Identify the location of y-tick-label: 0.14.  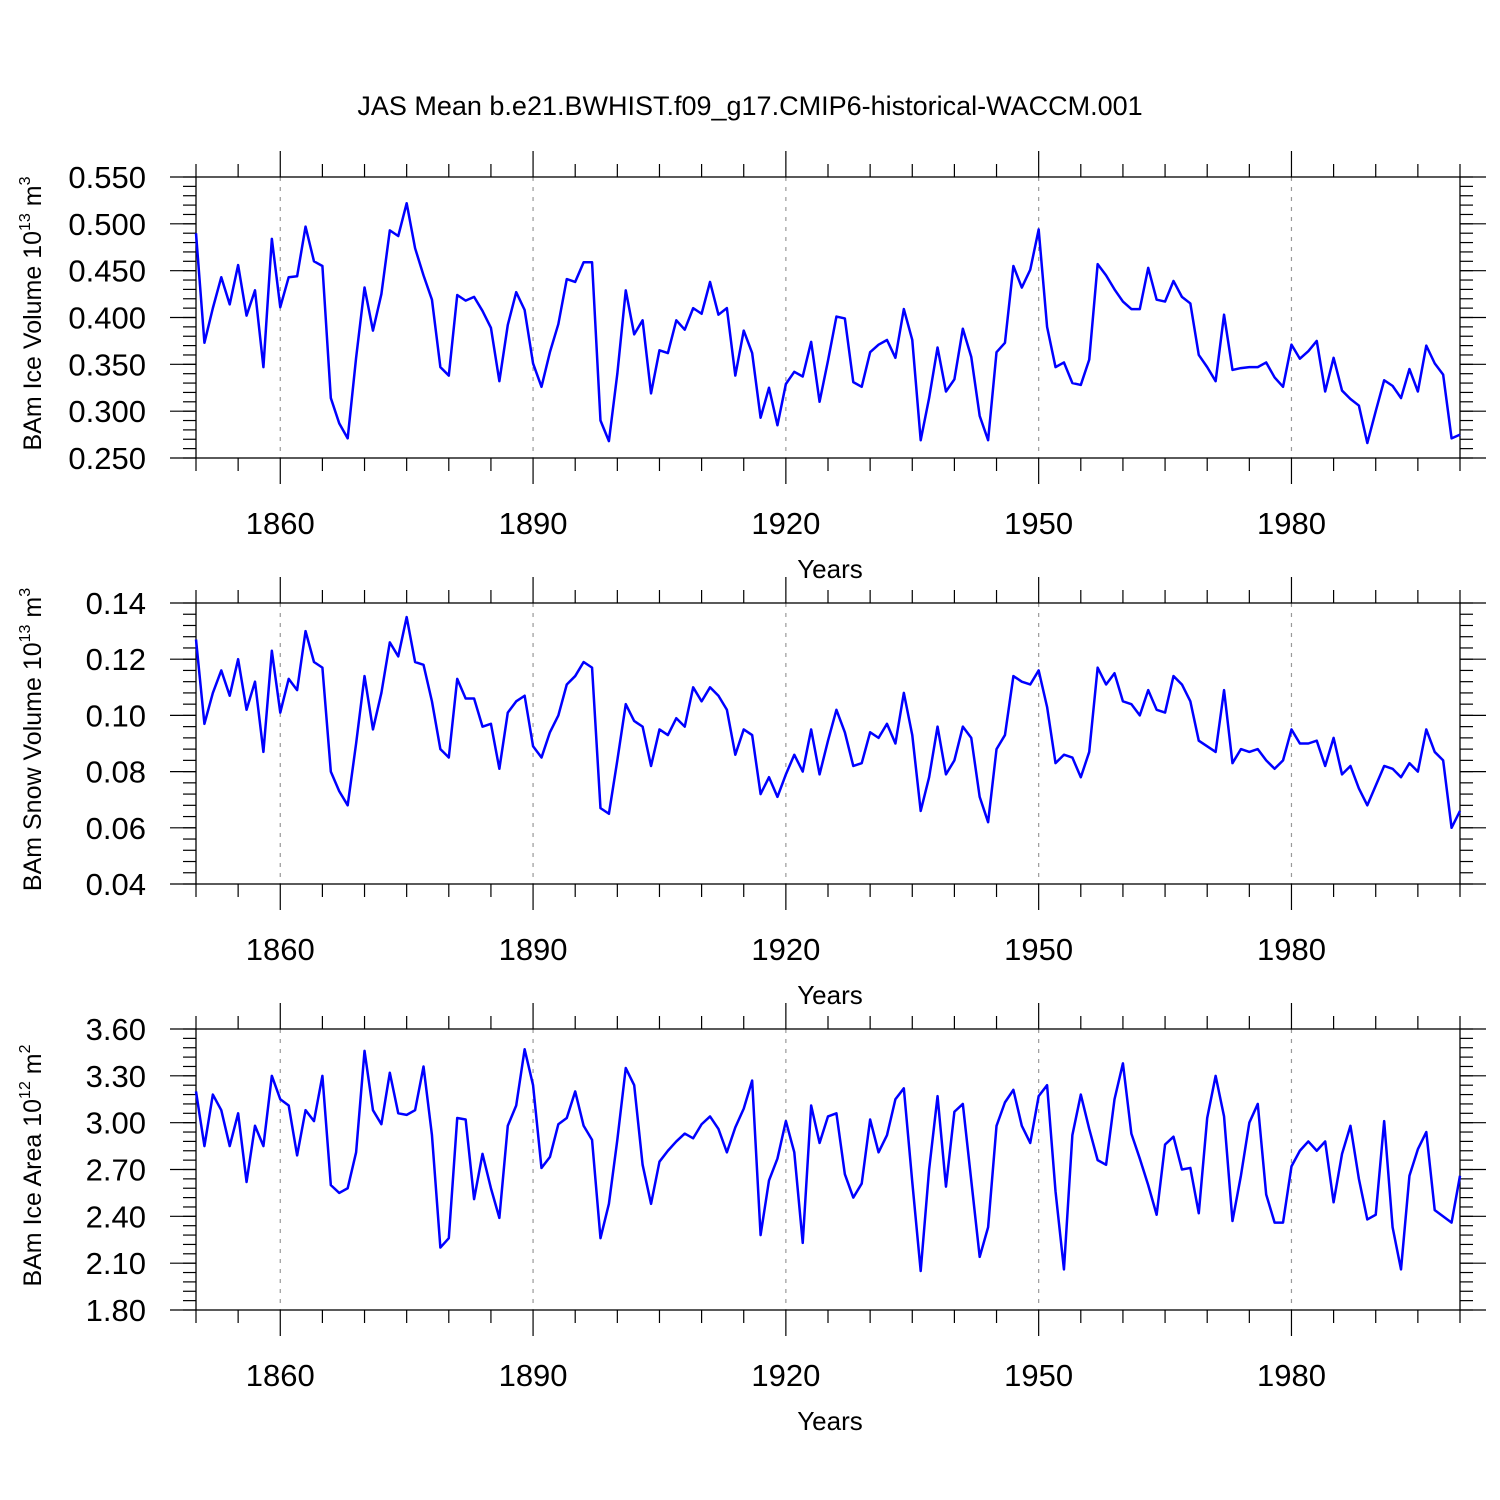
(116, 603).